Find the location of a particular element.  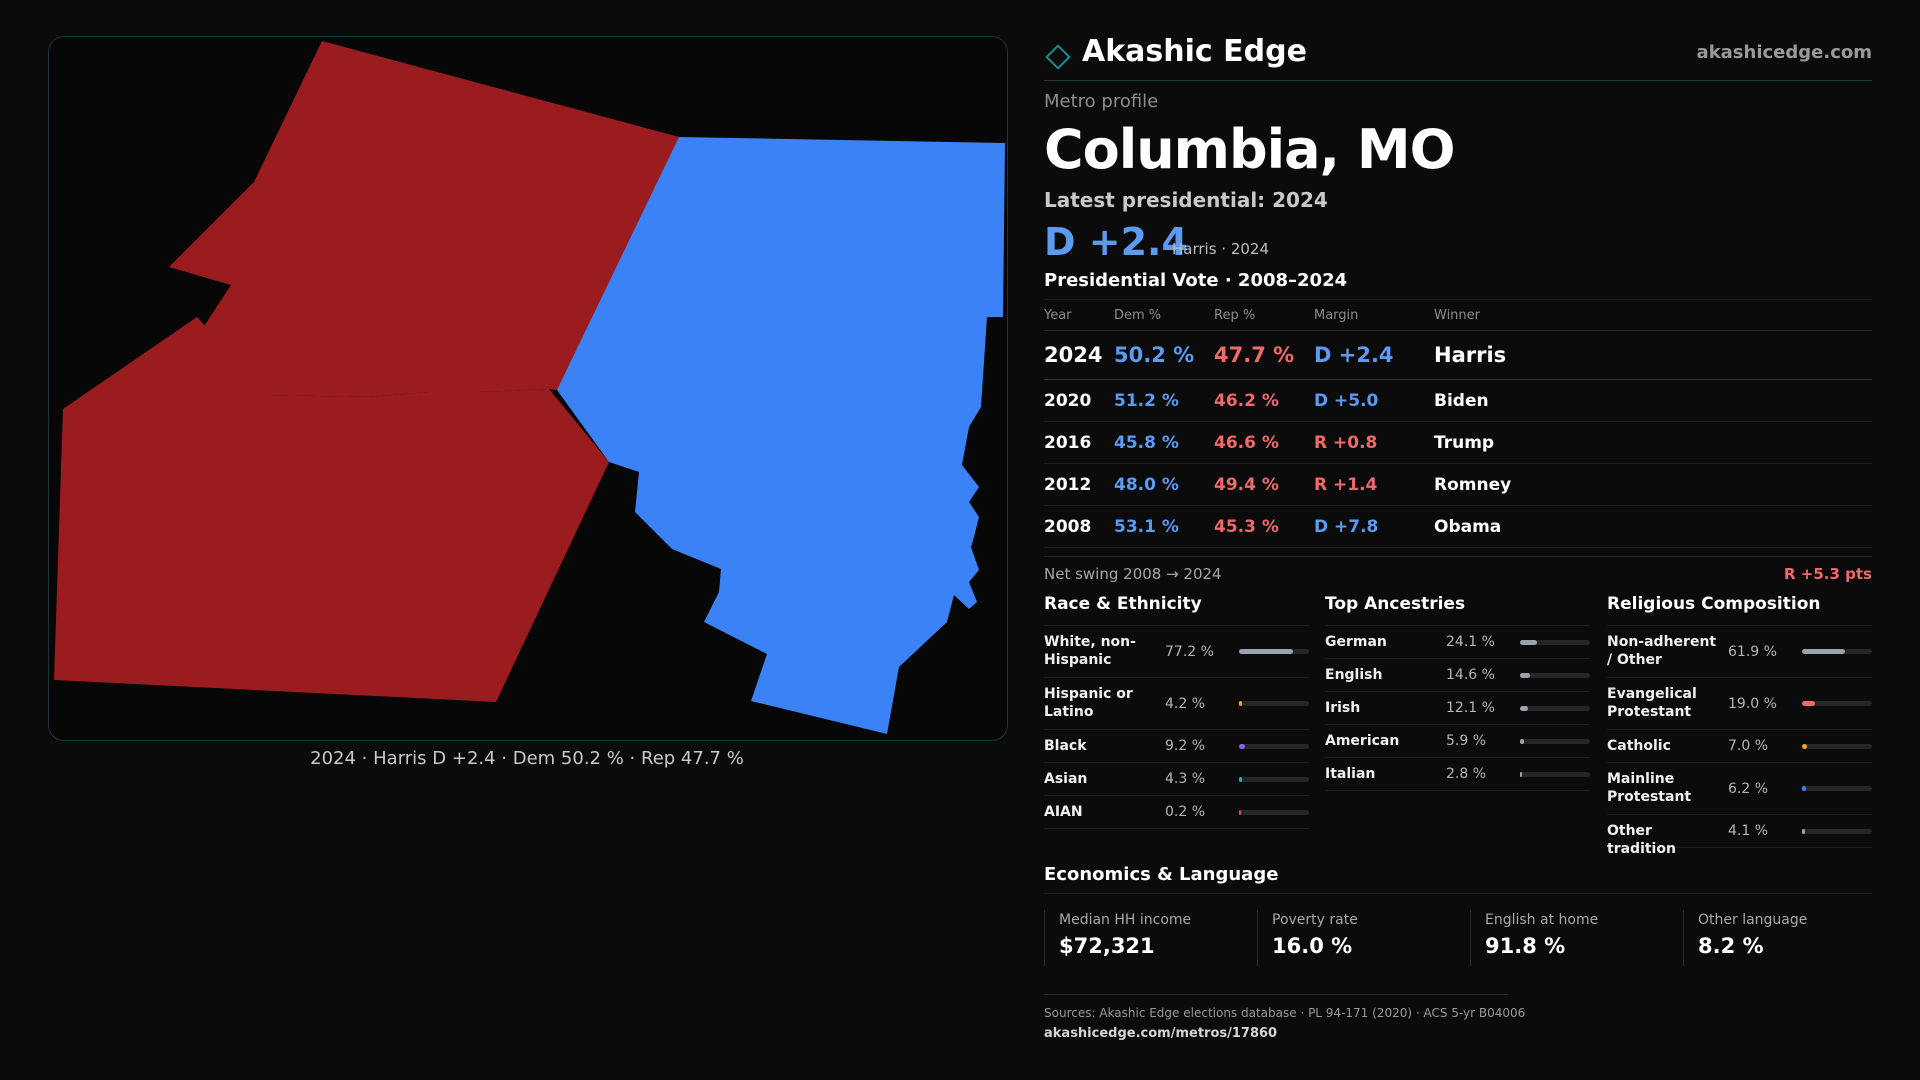

rep-pct-cell: 45.3 % is located at coordinates (1264, 526).